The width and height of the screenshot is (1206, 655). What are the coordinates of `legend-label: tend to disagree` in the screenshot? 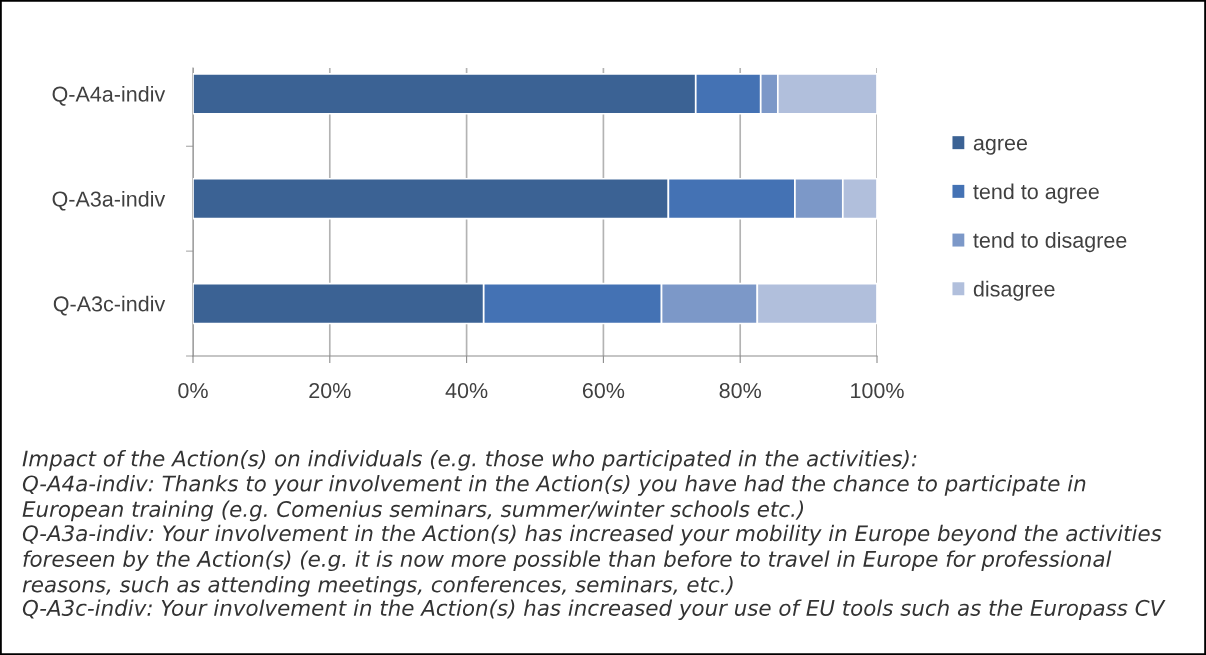 It's located at (1050, 242).